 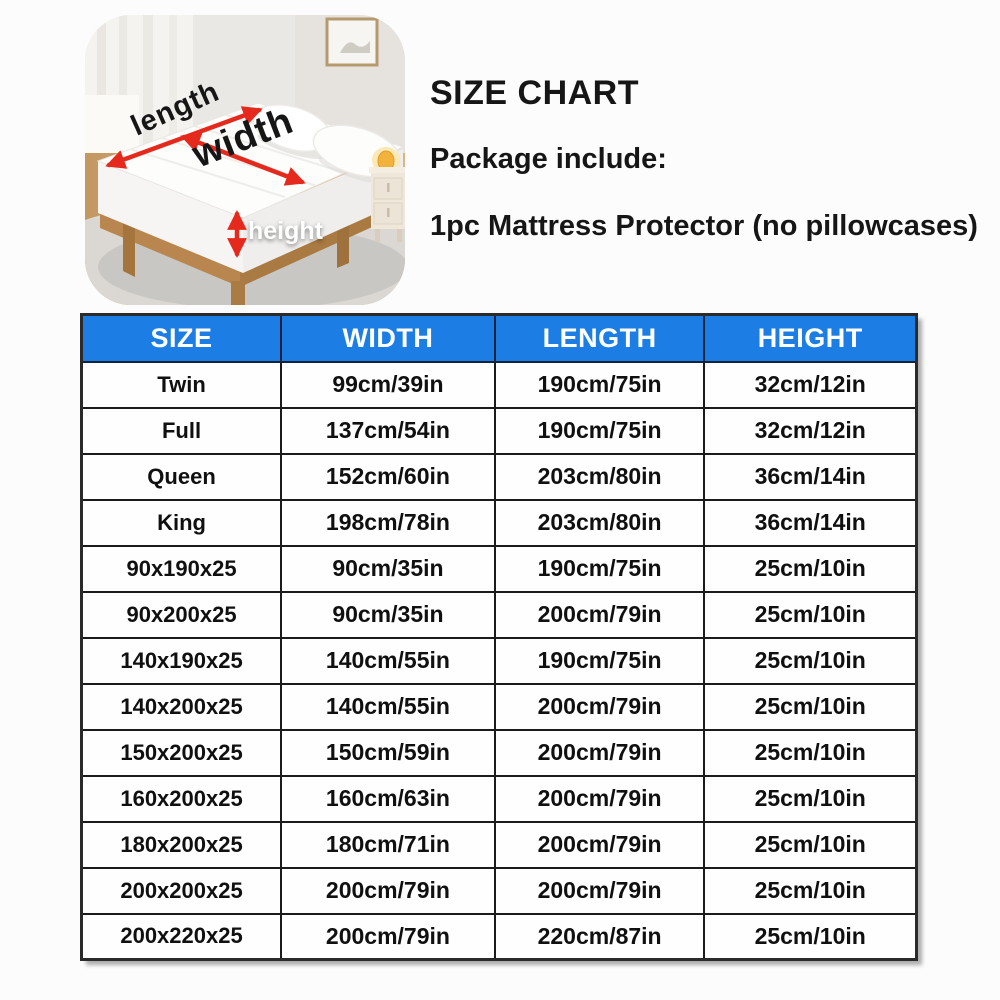 I want to click on table-row: 180x200x25 180cm/71in 200cm/79in 25cm/10in, so click(x=499, y=844).